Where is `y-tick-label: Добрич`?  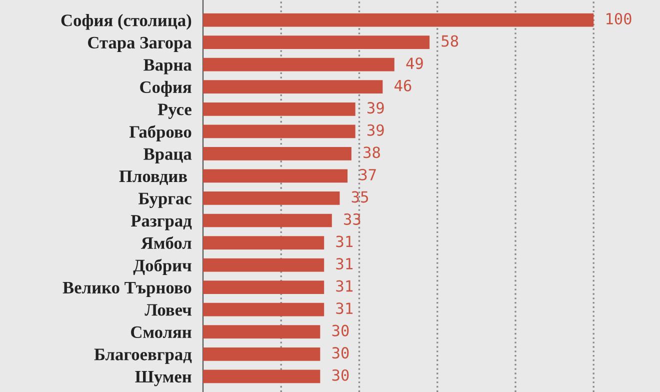 y-tick-label: Добрич is located at coordinates (162, 266).